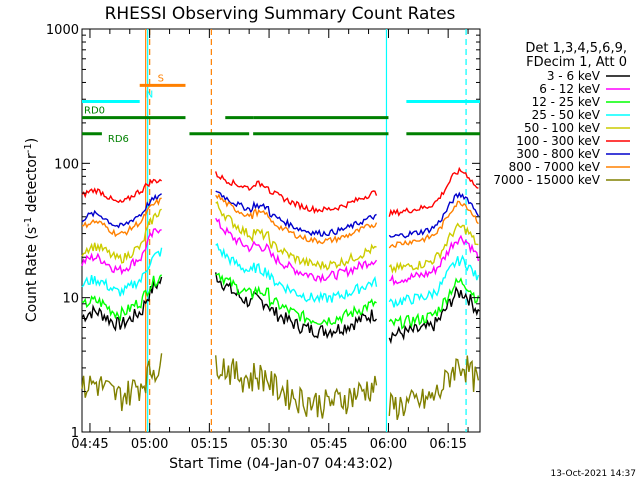  What do you see at coordinates (89, 444) in the screenshot?
I see `x-tick-label: 04:45` at bounding box center [89, 444].